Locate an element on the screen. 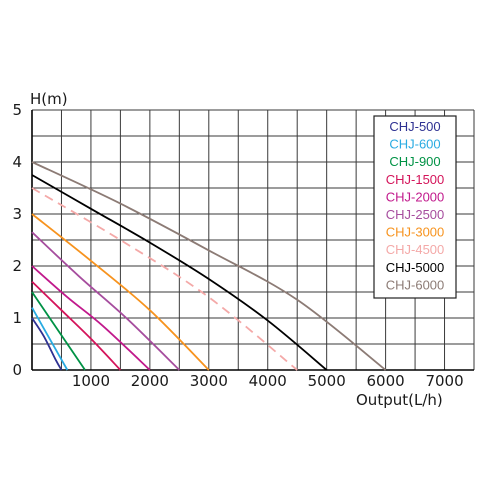  x-tick-label: 3000 is located at coordinates (209, 381).